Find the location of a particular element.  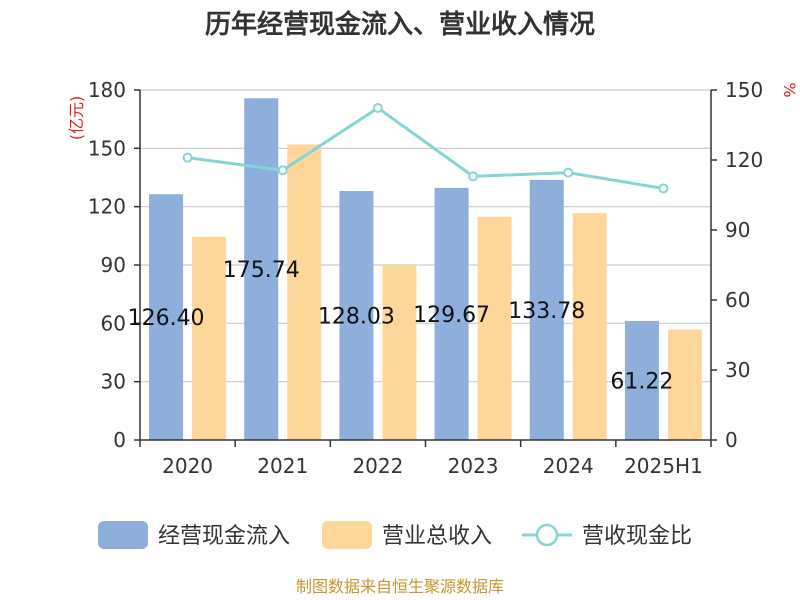

left-tick-label: 60 is located at coordinates (113, 323).